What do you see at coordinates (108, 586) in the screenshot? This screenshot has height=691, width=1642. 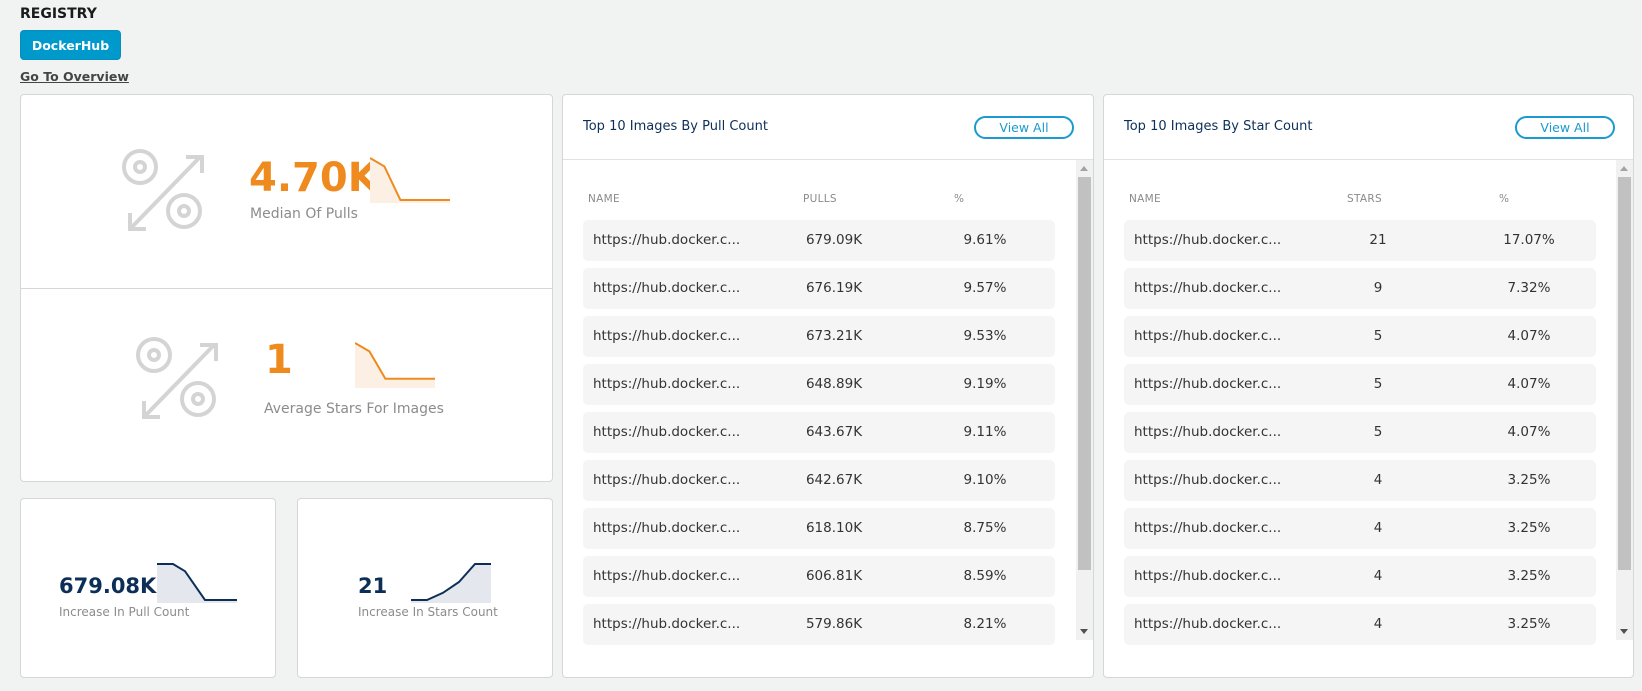 I see `pull-increase-value: 679.08K` at bounding box center [108, 586].